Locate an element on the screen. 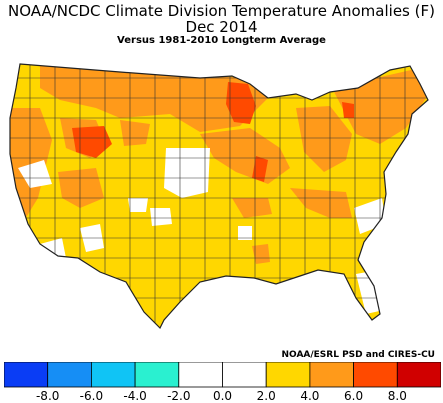 The image size is (443, 403). data-credit: NOAA/ESRL PSD and CIRES-CU is located at coordinates (358, 355).